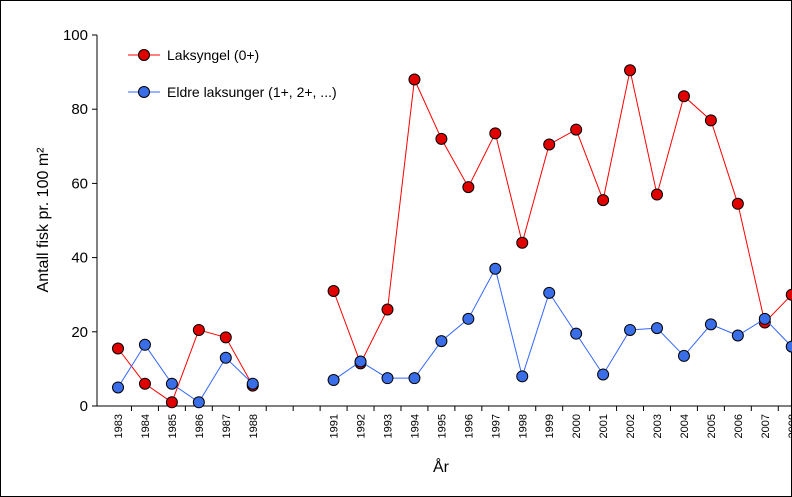  What do you see at coordinates (79, 258) in the screenshot?
I see `y-tick-label: 40` at bounding box center [79, 258].